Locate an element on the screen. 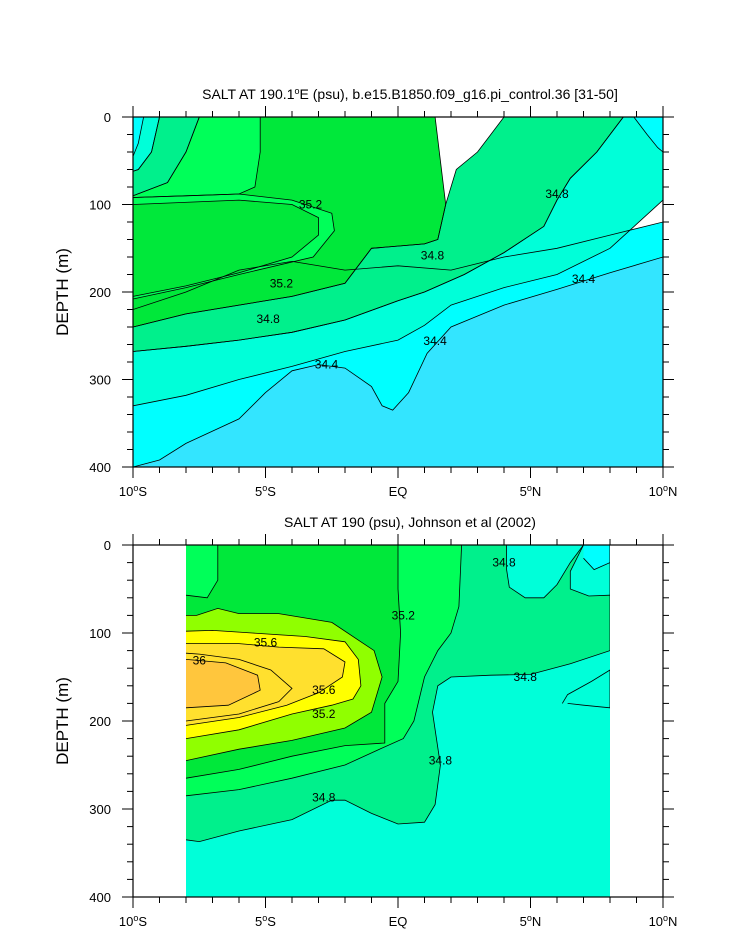  chart-title: SALT AT 190 (psu), Johnson et al (2002) is located at coordinates (410, 522).